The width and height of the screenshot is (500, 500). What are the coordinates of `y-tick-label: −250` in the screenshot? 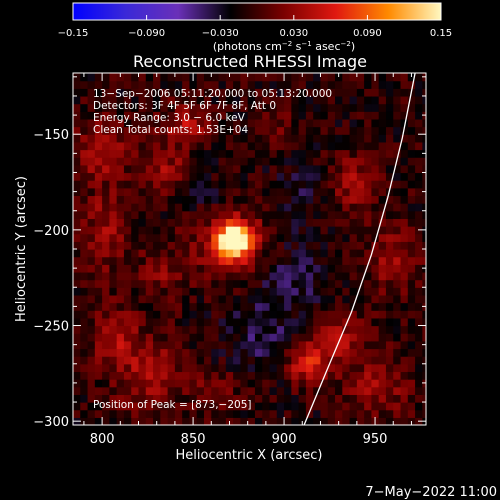 It's located at (51, 327).